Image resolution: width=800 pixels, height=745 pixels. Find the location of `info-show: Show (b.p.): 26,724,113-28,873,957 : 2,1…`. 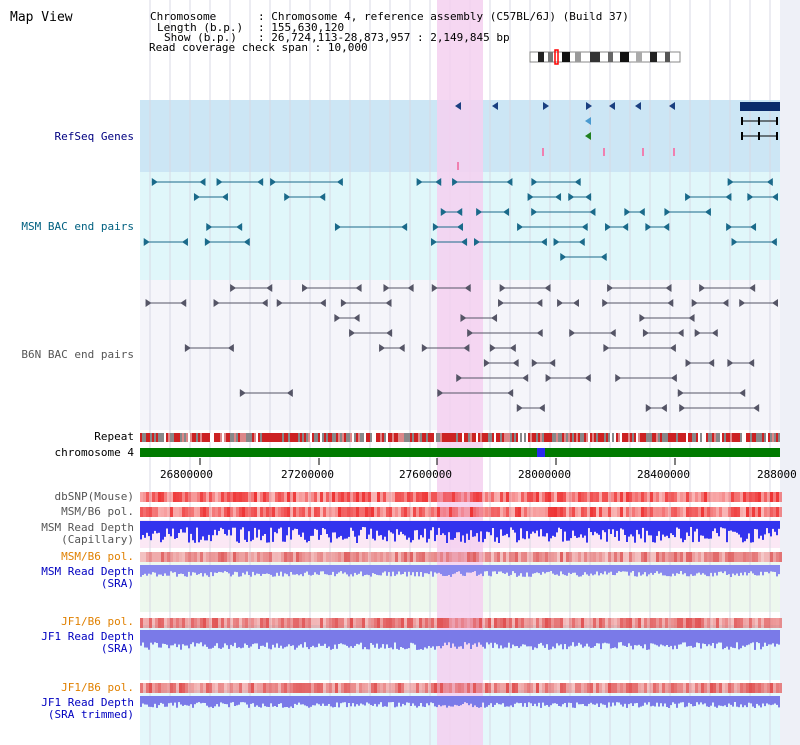

info-show: Show (b.p.): 26,724,113-28,873,957 : 2,1… is located at coordinates (337, 37).